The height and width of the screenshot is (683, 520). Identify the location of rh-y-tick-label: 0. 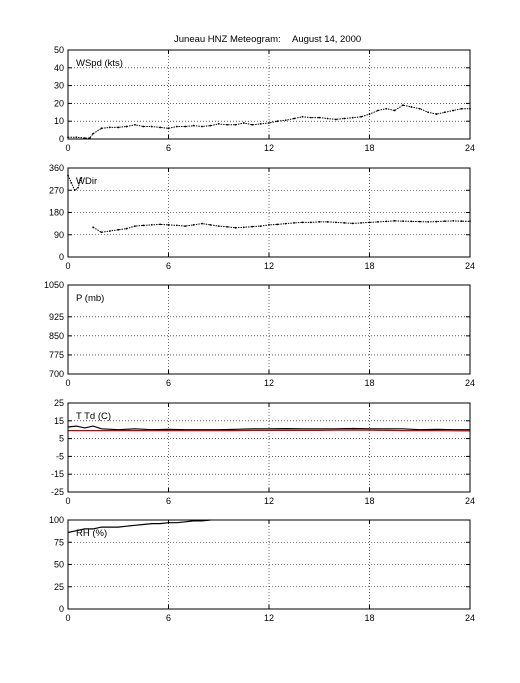
(61, 609).